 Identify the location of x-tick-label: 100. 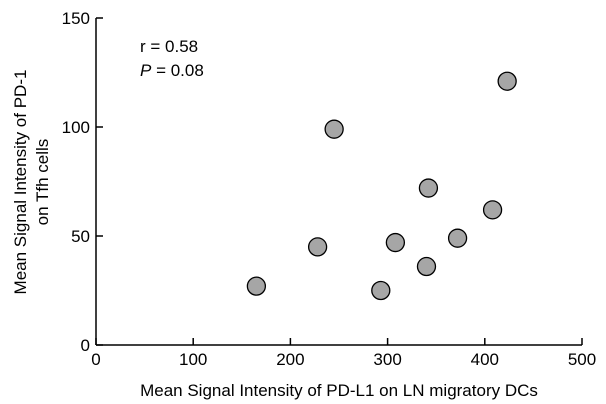
(193, 359).